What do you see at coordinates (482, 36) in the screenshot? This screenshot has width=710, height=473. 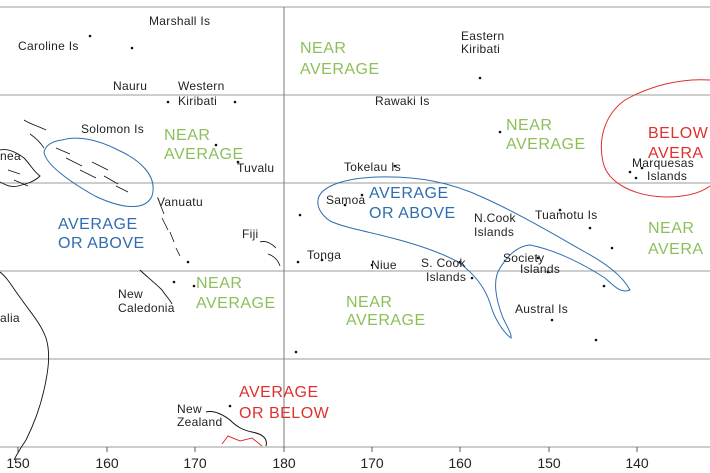 I see `label-eastern-kiribati-1: Eastern` at bounding box center [482, 36].